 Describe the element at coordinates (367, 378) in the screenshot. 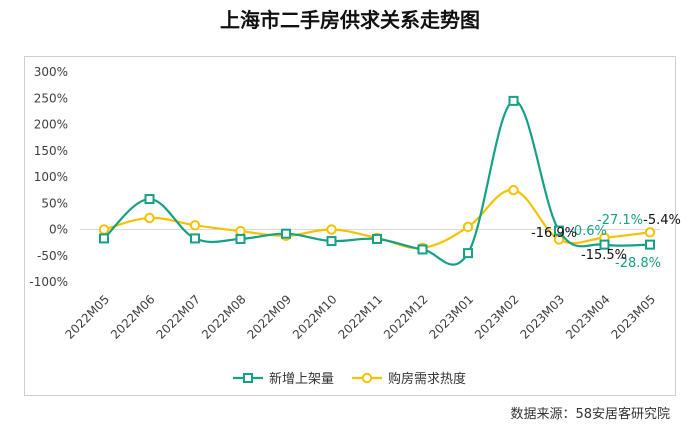

I see `legend-marker-circle` at that location.